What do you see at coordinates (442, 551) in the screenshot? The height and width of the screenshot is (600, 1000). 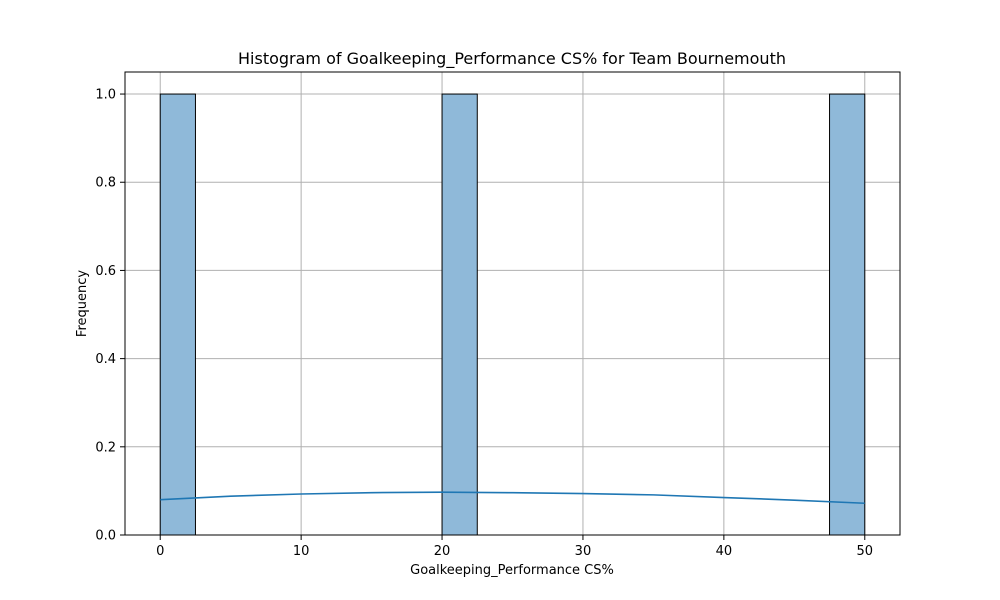 I see `x-tick-label: 20` at bounding box center [442, 551].